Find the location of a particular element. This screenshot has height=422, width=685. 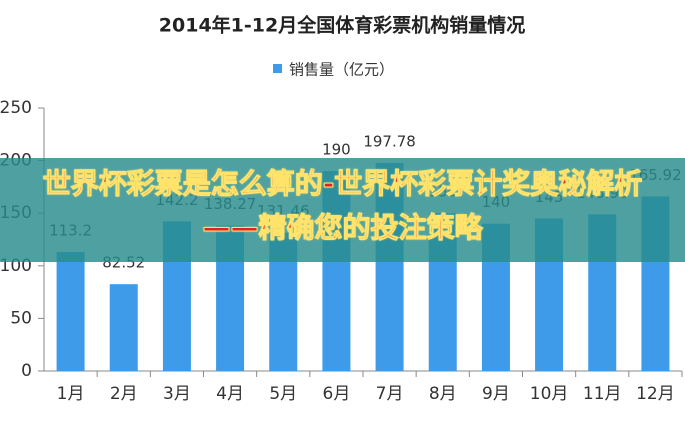

x-tick-label: 6月 is located at coordinates (337, 394).